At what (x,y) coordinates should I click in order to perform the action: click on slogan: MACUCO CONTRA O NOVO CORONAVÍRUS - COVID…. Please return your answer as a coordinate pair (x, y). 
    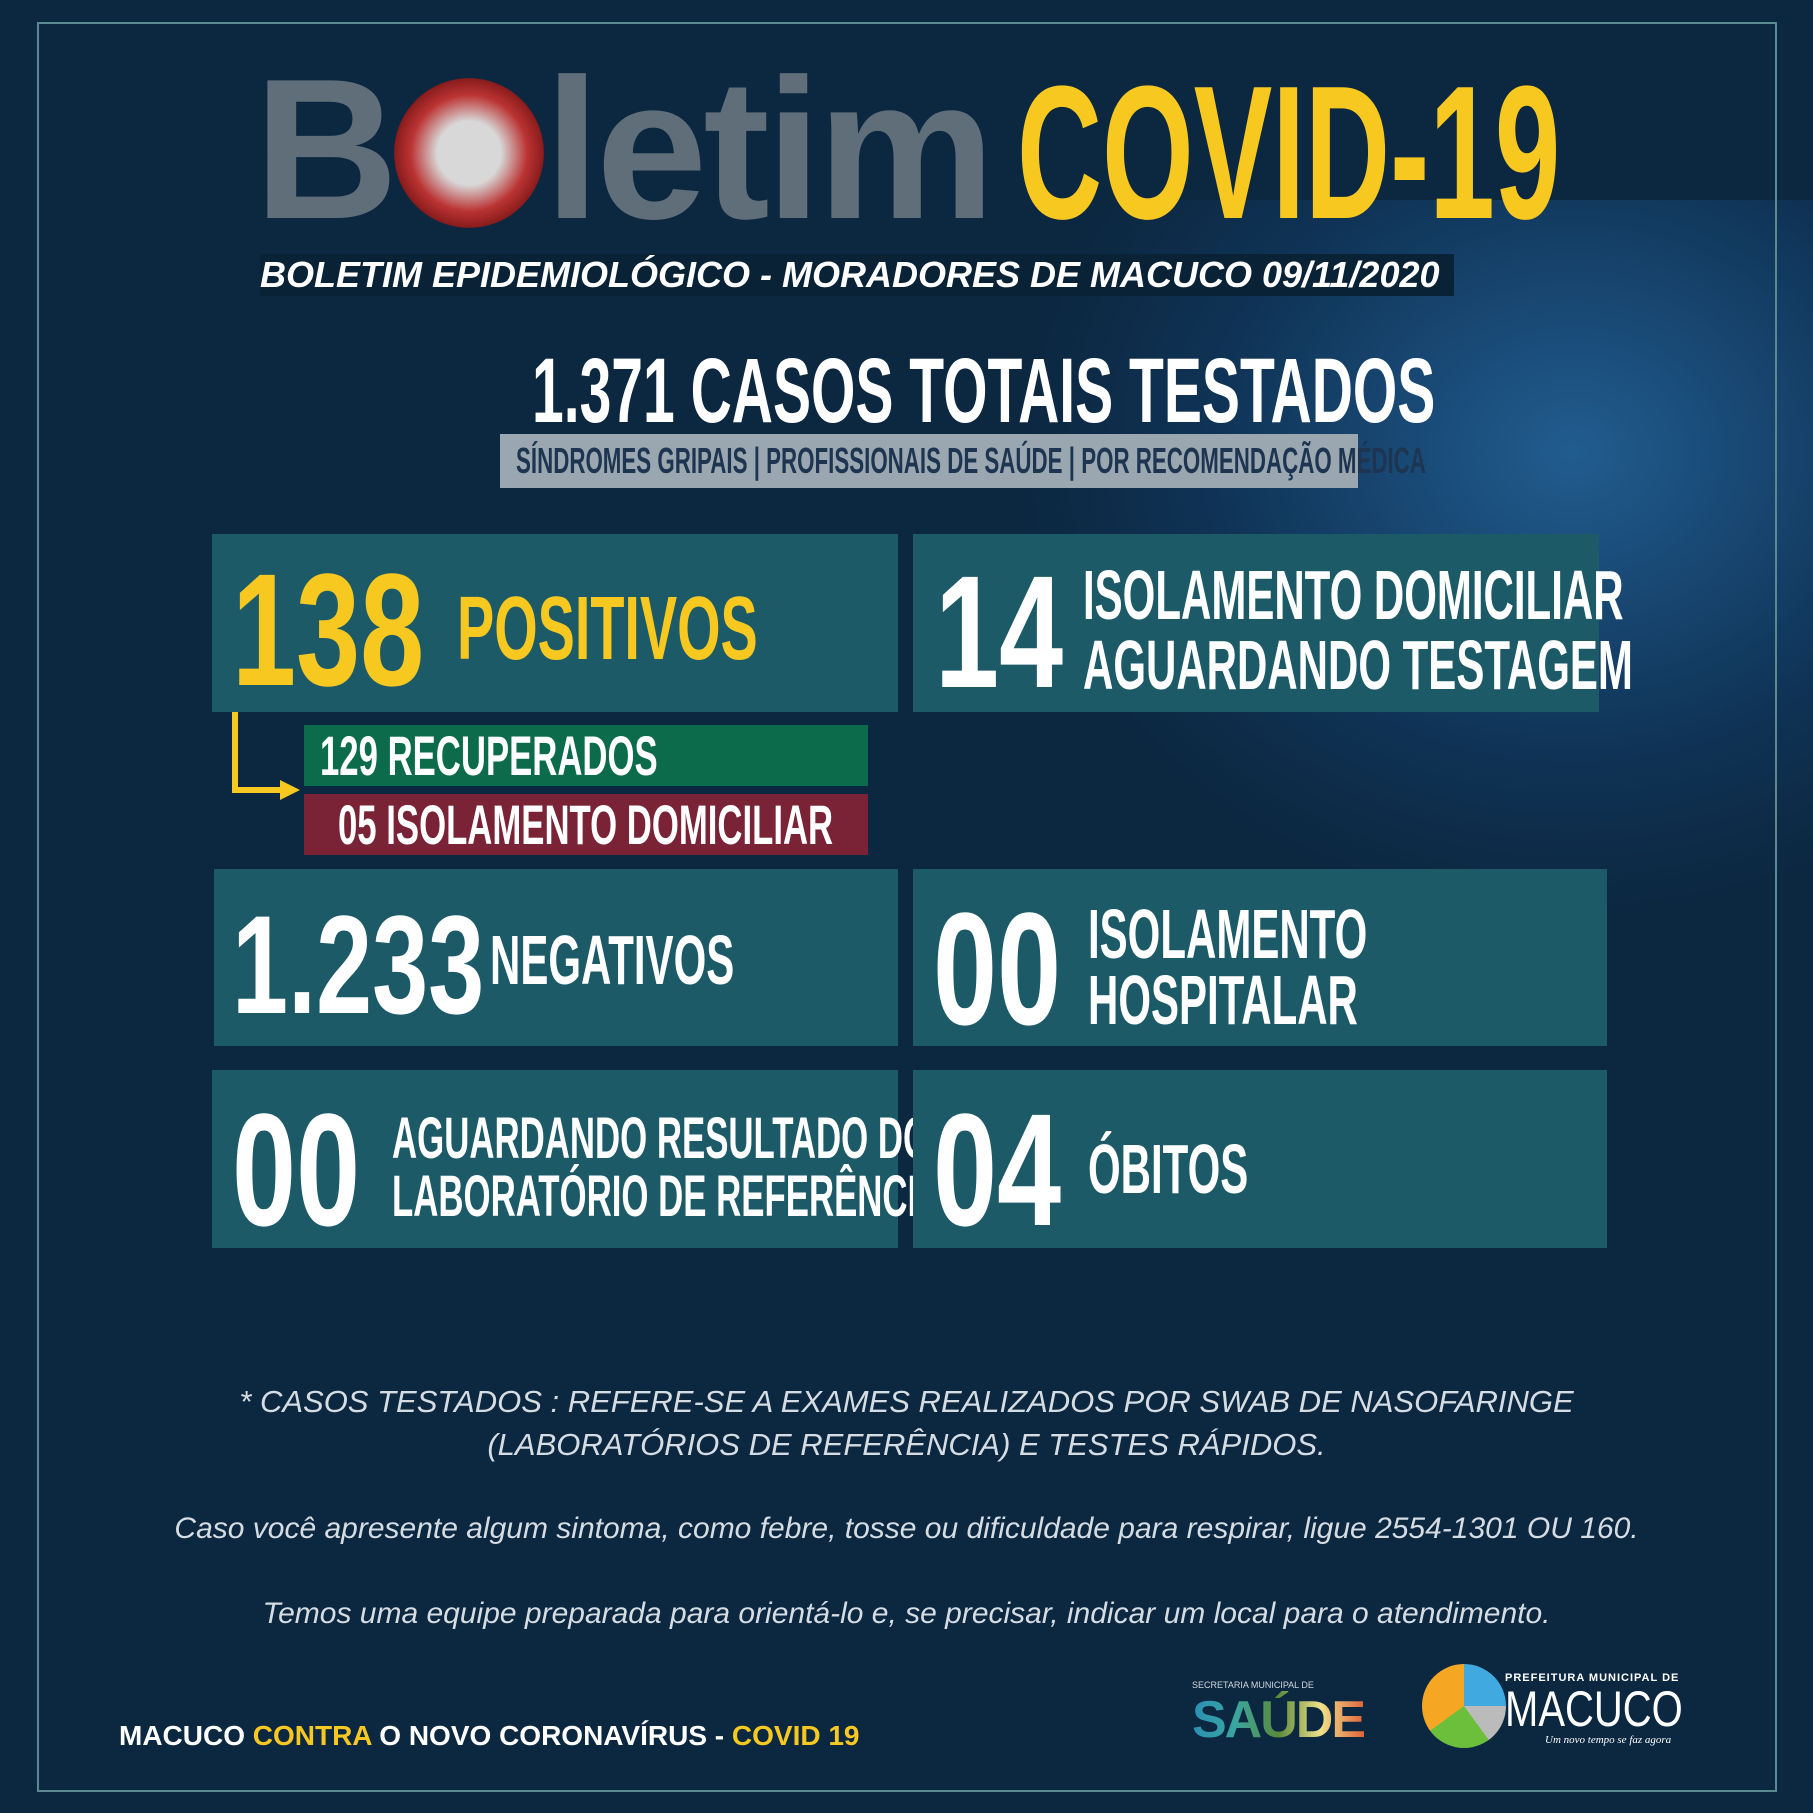
    Looking at the image, I should click on (489, 1735).